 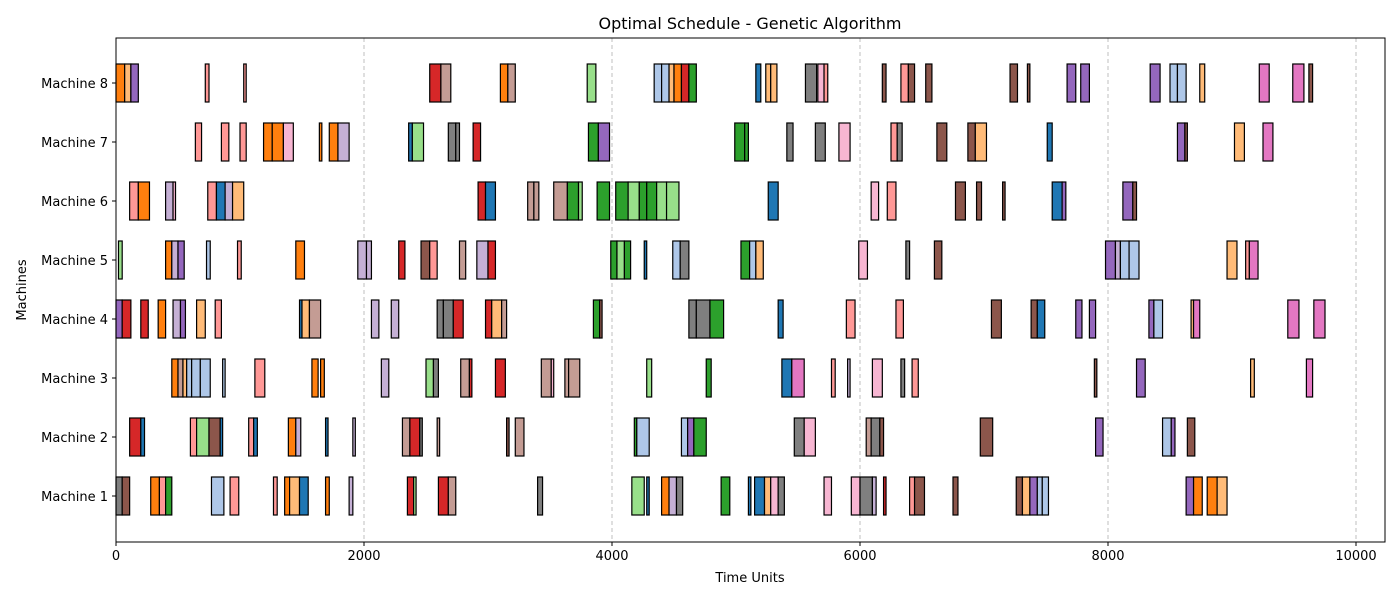 What do you see at coordinates (859, 556) in the screenshot?
I see `x-tick-label: 6000` at bounding box center [859, 556].